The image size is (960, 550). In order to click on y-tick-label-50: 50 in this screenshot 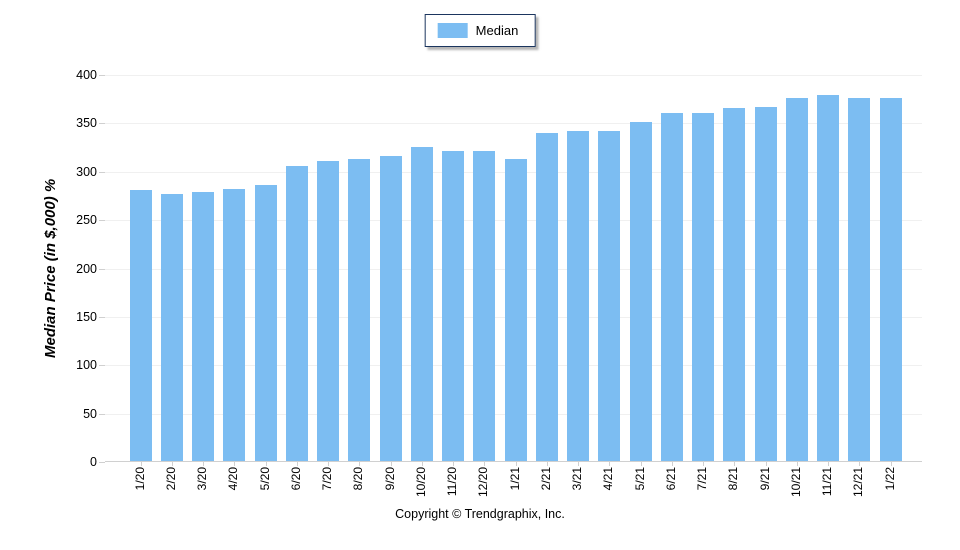, I will do `click(90, 413)`.